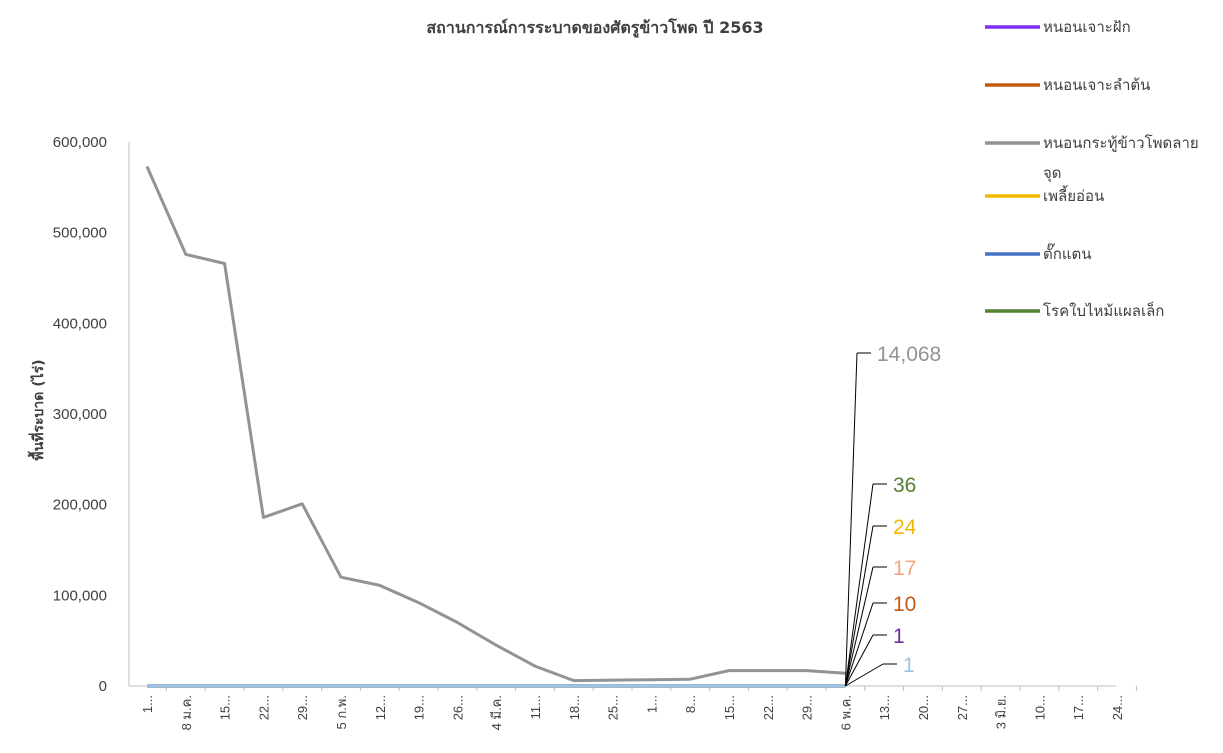  I want to click on legend-label: หนอนกระทู้ข้าวโพดลาย, so click(1121, 143).